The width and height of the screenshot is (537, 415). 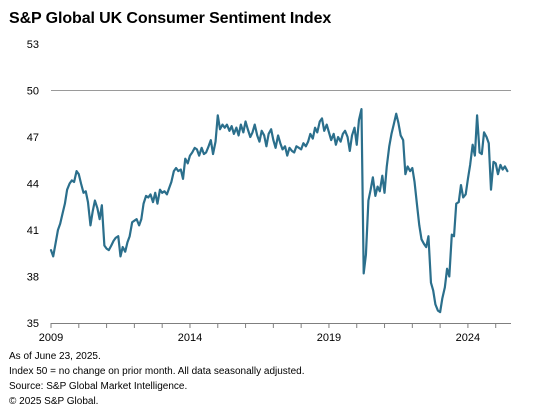 I want to click on x-tick-label: 2009, so click(x=51, y=338).